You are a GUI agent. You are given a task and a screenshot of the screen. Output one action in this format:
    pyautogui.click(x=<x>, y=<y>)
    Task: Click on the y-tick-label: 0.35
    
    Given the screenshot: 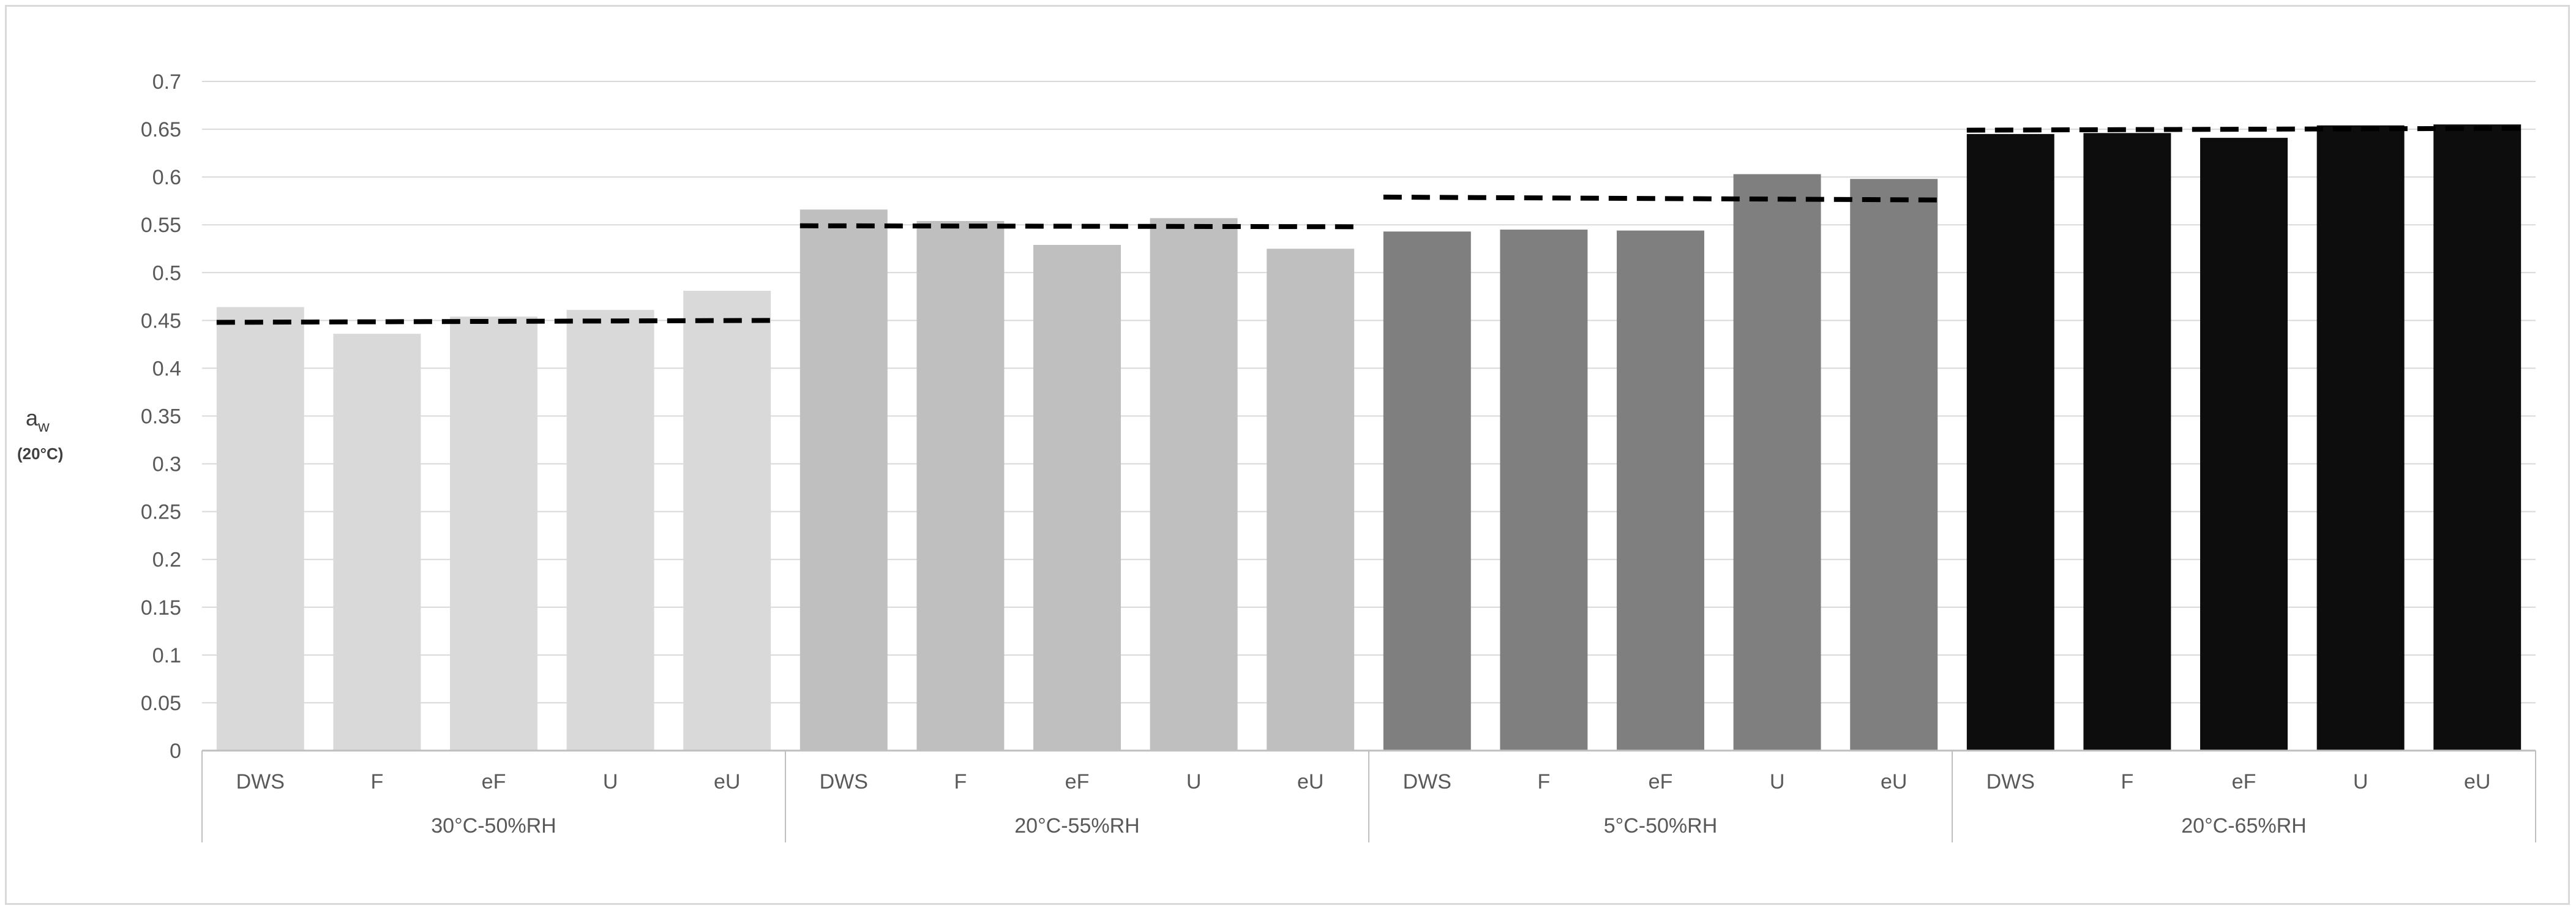 What is the action you would take?
    pyautogui.click(x=161, y=417)
    